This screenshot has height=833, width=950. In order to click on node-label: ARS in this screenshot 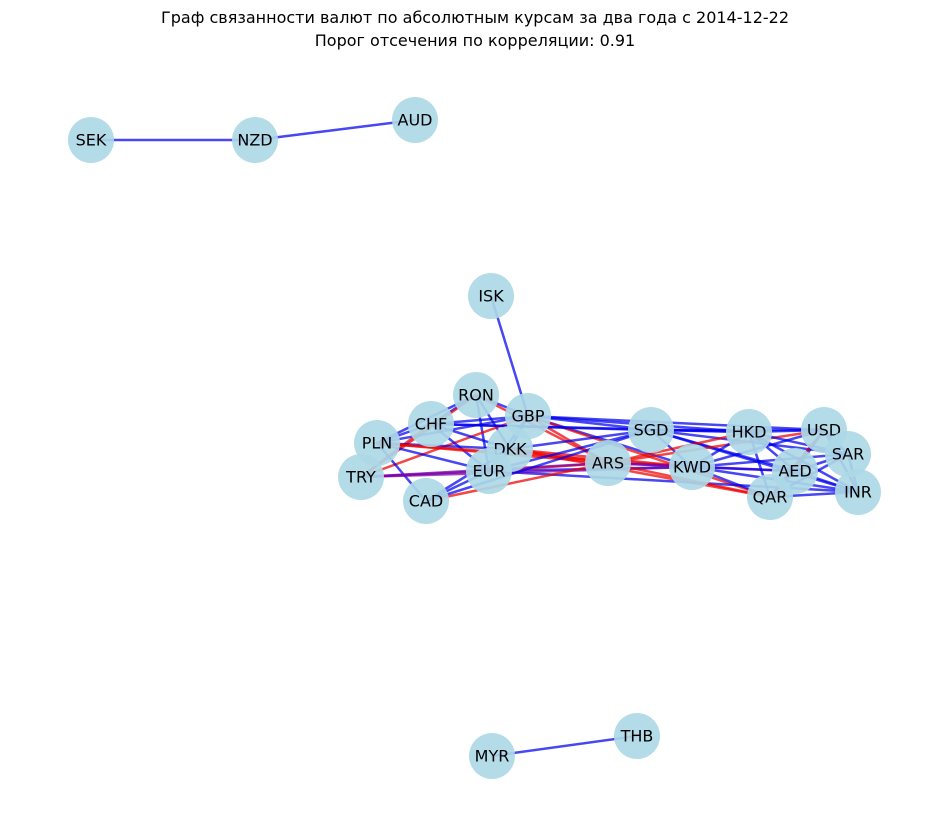, I will do `click(608, 463)`.